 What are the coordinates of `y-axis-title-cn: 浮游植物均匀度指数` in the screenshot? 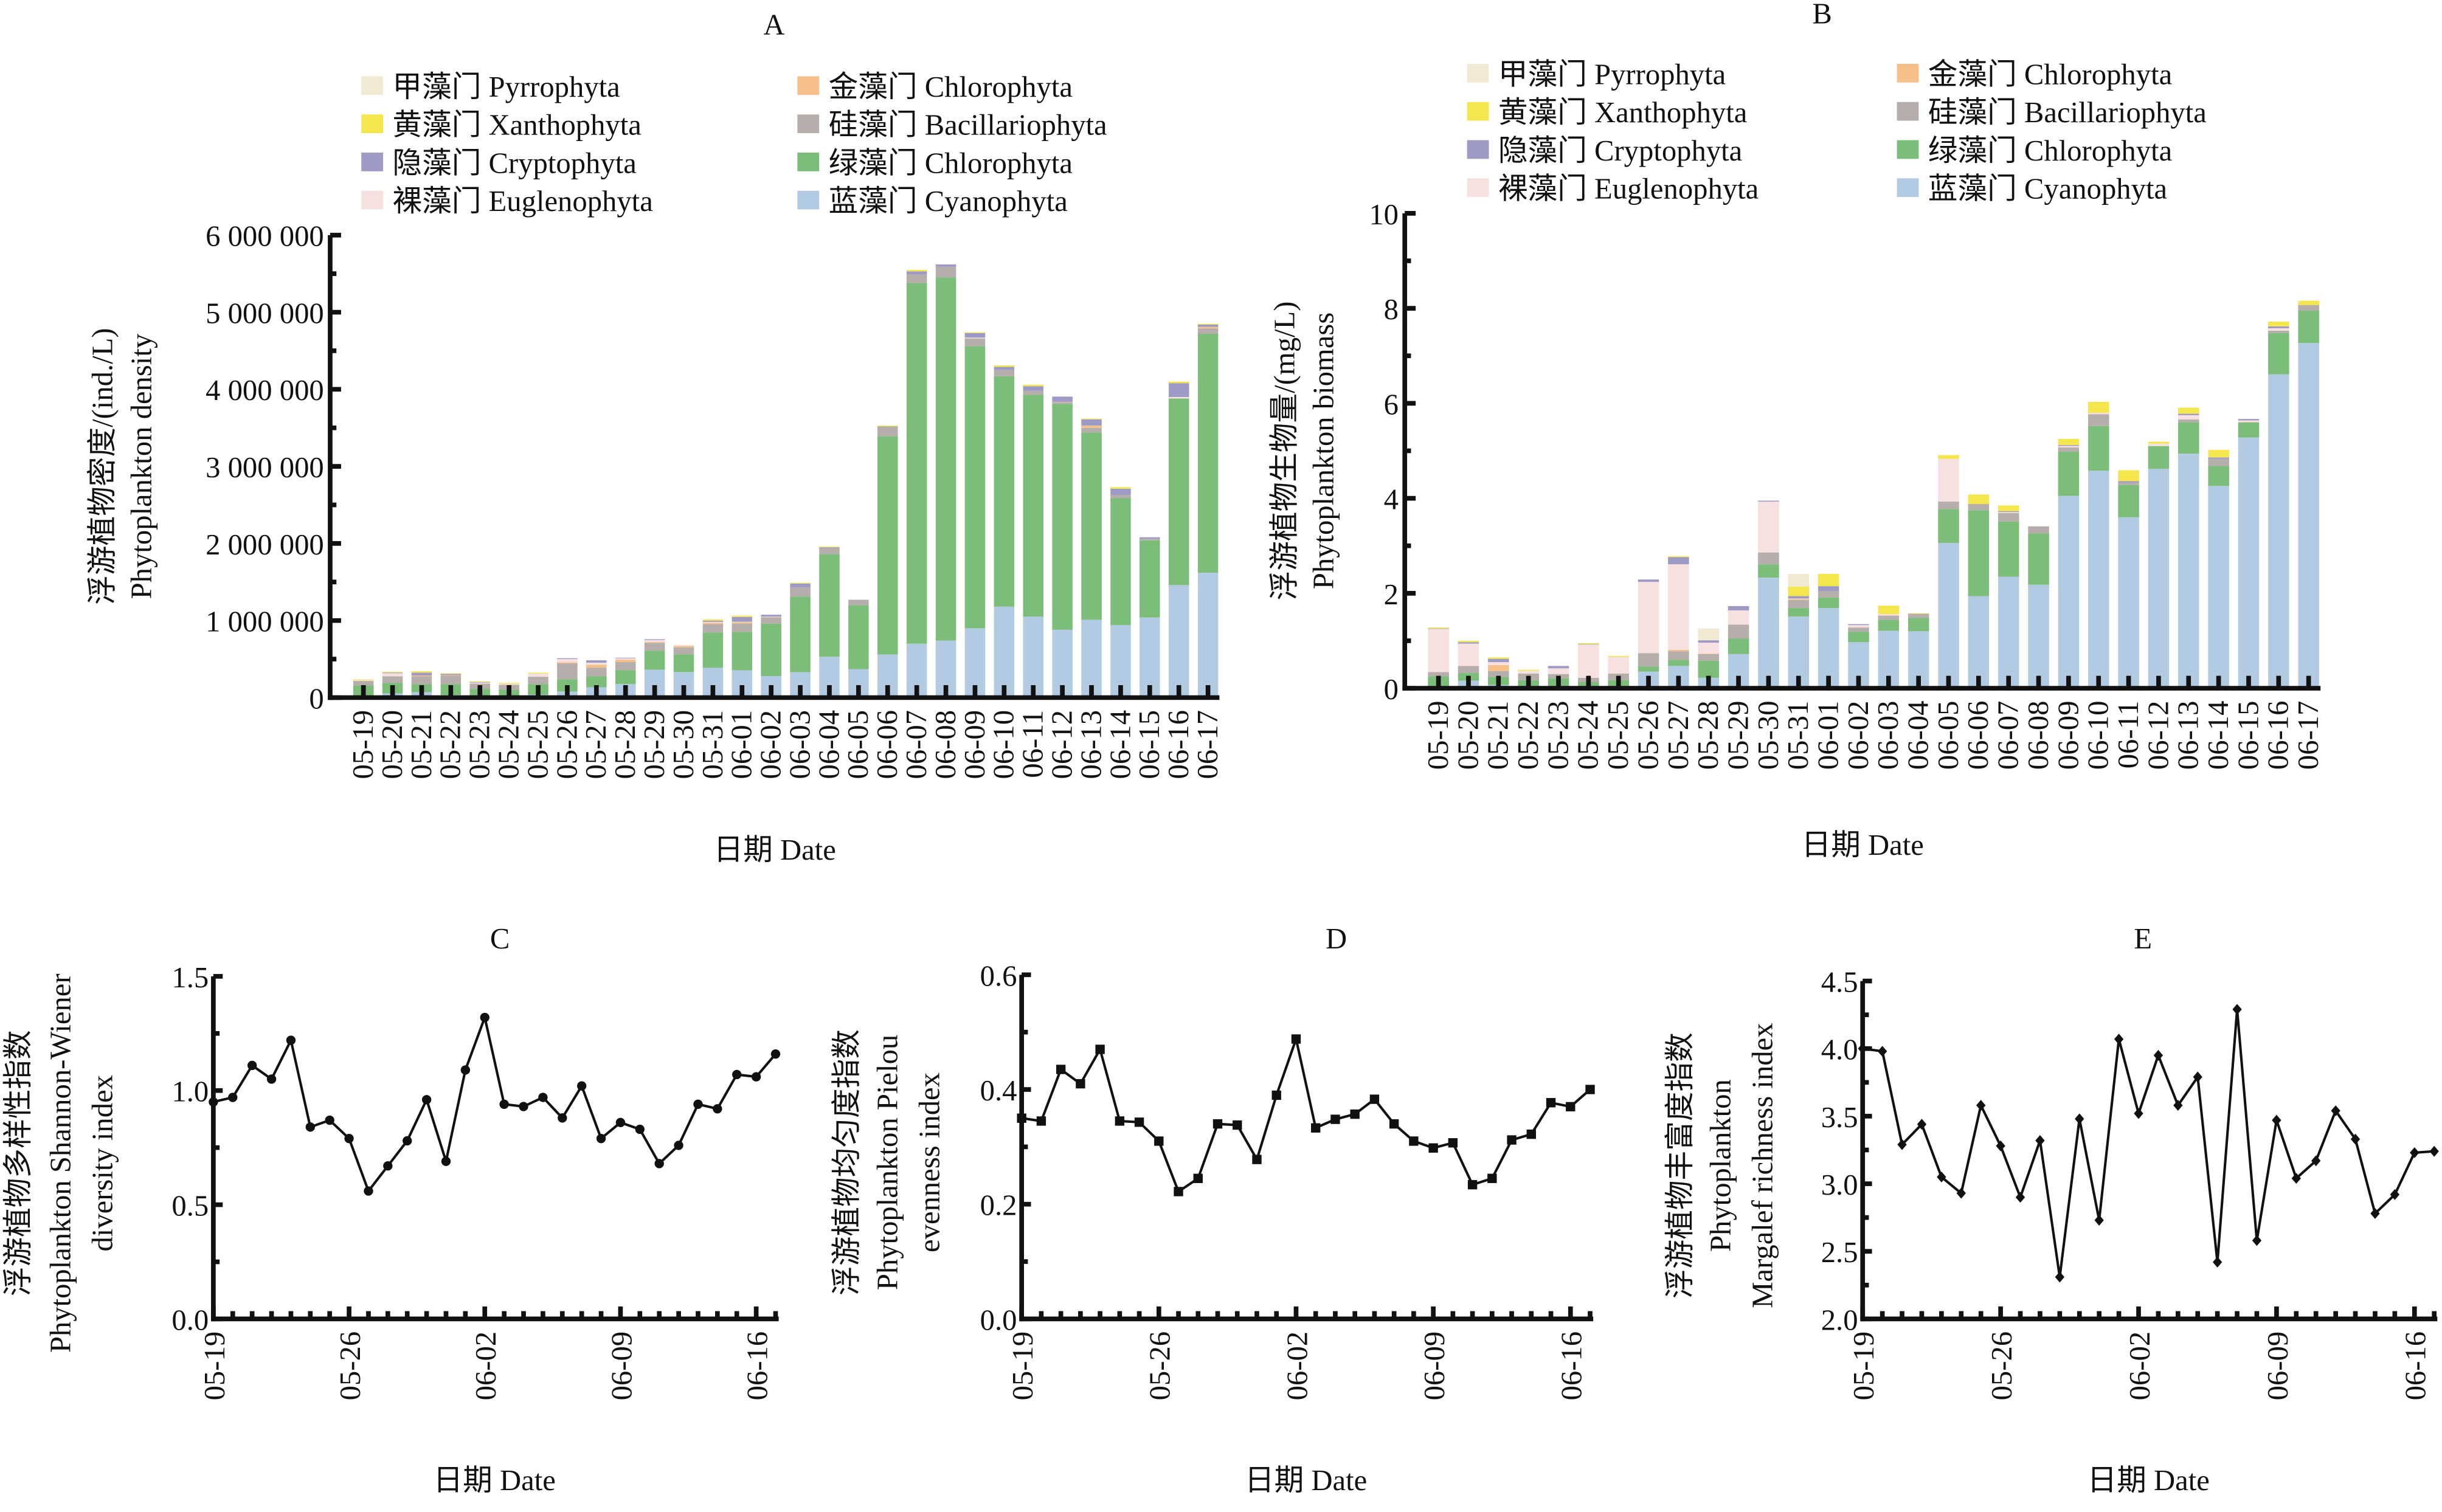 It's located at (847, 1162).